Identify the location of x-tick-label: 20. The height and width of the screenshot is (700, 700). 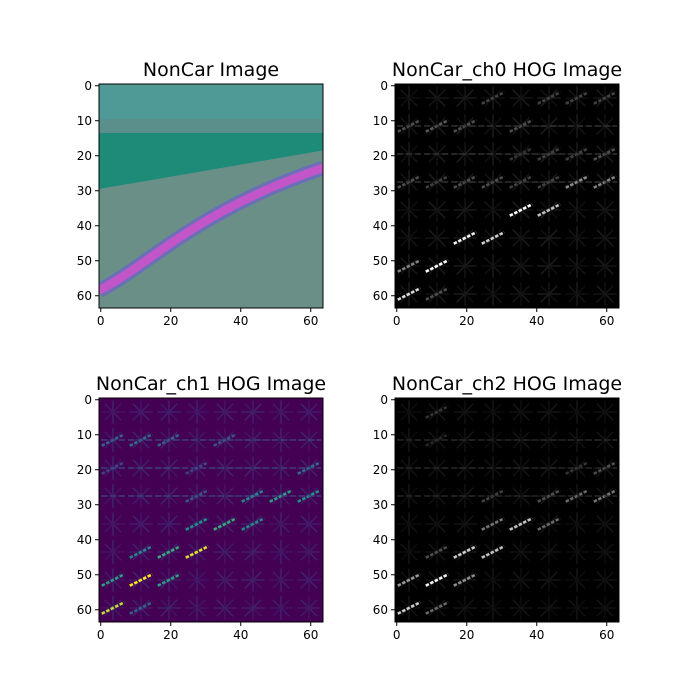
(466, 635).